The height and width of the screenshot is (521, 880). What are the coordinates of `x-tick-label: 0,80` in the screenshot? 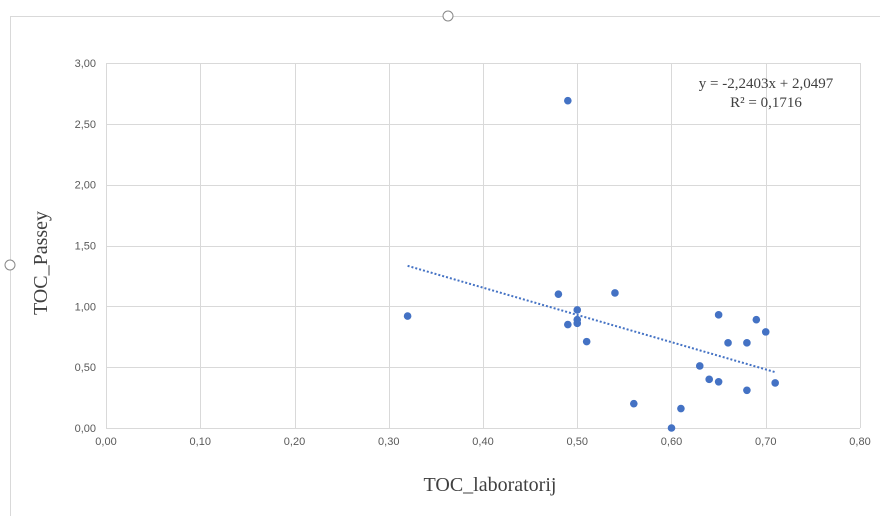 It's located at (859, 442).